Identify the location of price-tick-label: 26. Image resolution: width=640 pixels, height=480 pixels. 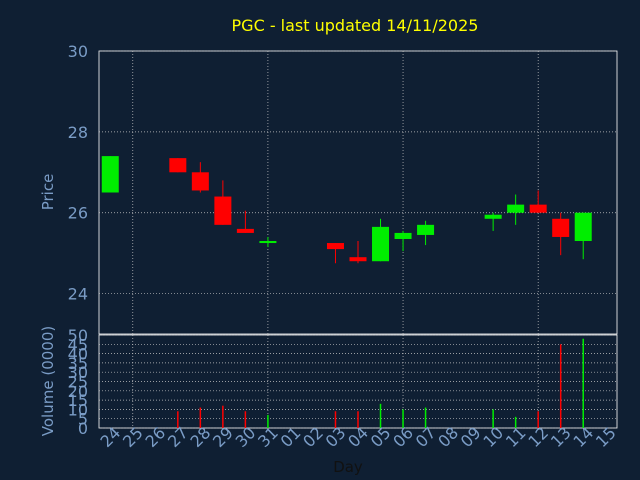
(78, 213).